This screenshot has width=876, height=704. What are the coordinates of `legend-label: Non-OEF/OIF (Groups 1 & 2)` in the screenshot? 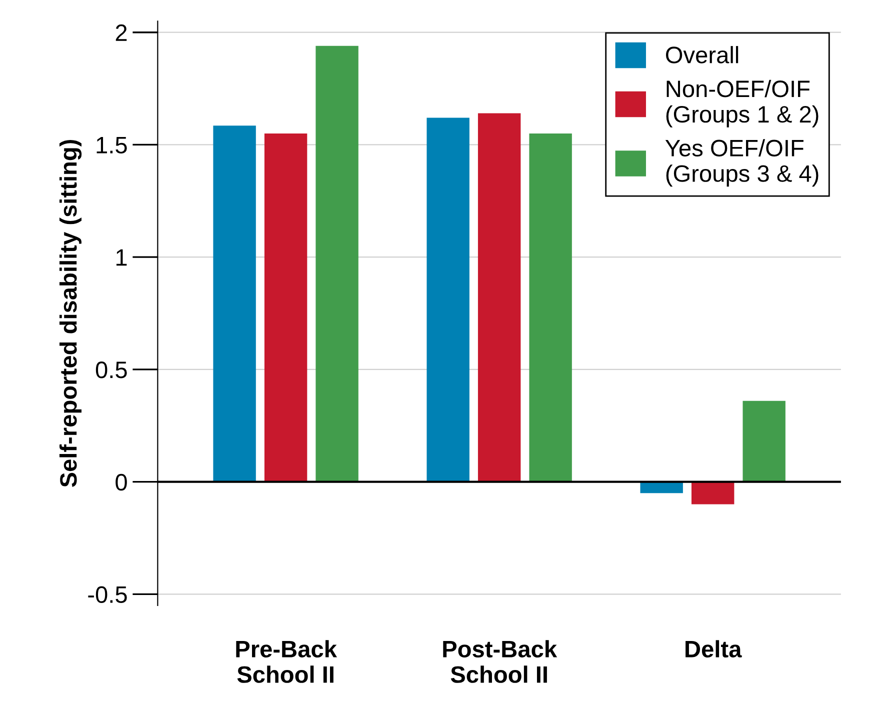 It's located at (742, 104).